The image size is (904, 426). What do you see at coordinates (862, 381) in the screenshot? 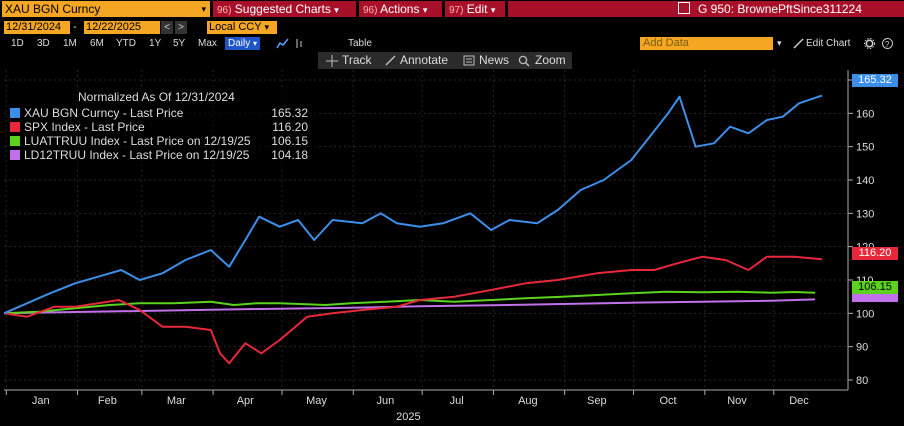
I see `y-tick-label: 80` at bounding box center [862, 381].